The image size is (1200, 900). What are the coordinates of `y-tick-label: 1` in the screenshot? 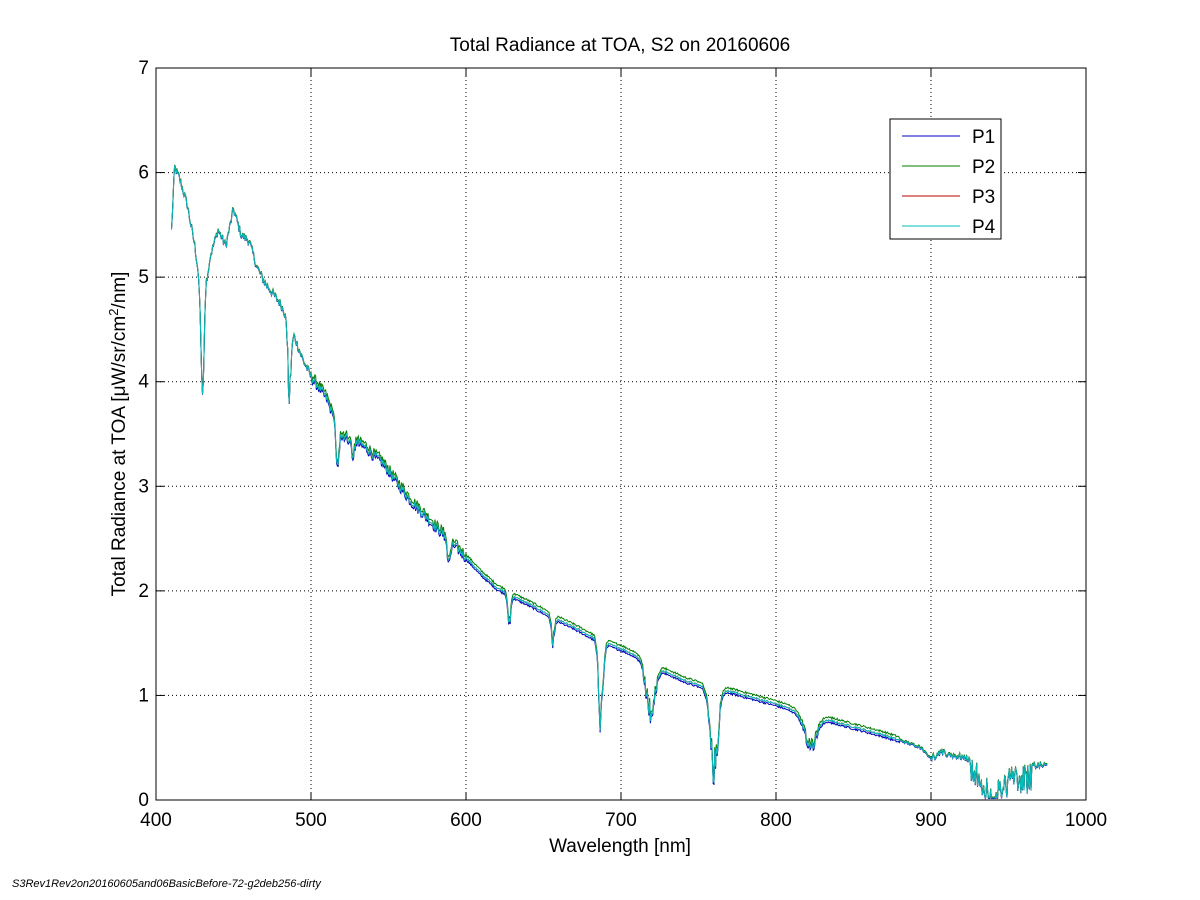 It's located at (143, 695).